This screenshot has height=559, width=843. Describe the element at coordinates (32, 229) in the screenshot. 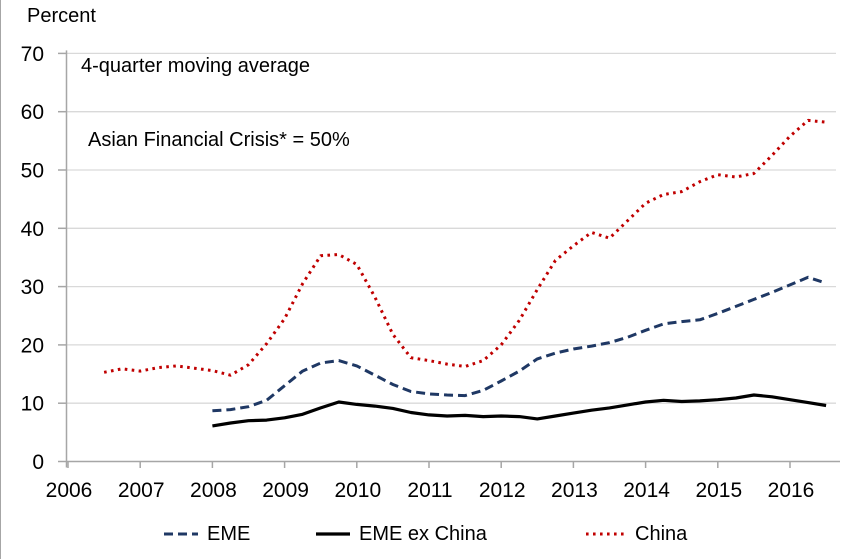

I see `y-tick-label: 40` at that location.